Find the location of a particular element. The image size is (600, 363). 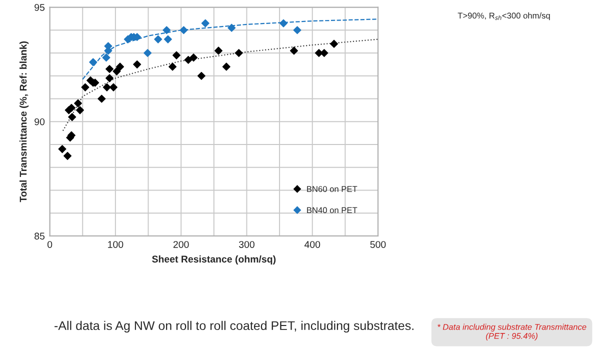

text: T>90%, R$_{sh}$<300 ohm/sq is located at coordinates (504, 16).